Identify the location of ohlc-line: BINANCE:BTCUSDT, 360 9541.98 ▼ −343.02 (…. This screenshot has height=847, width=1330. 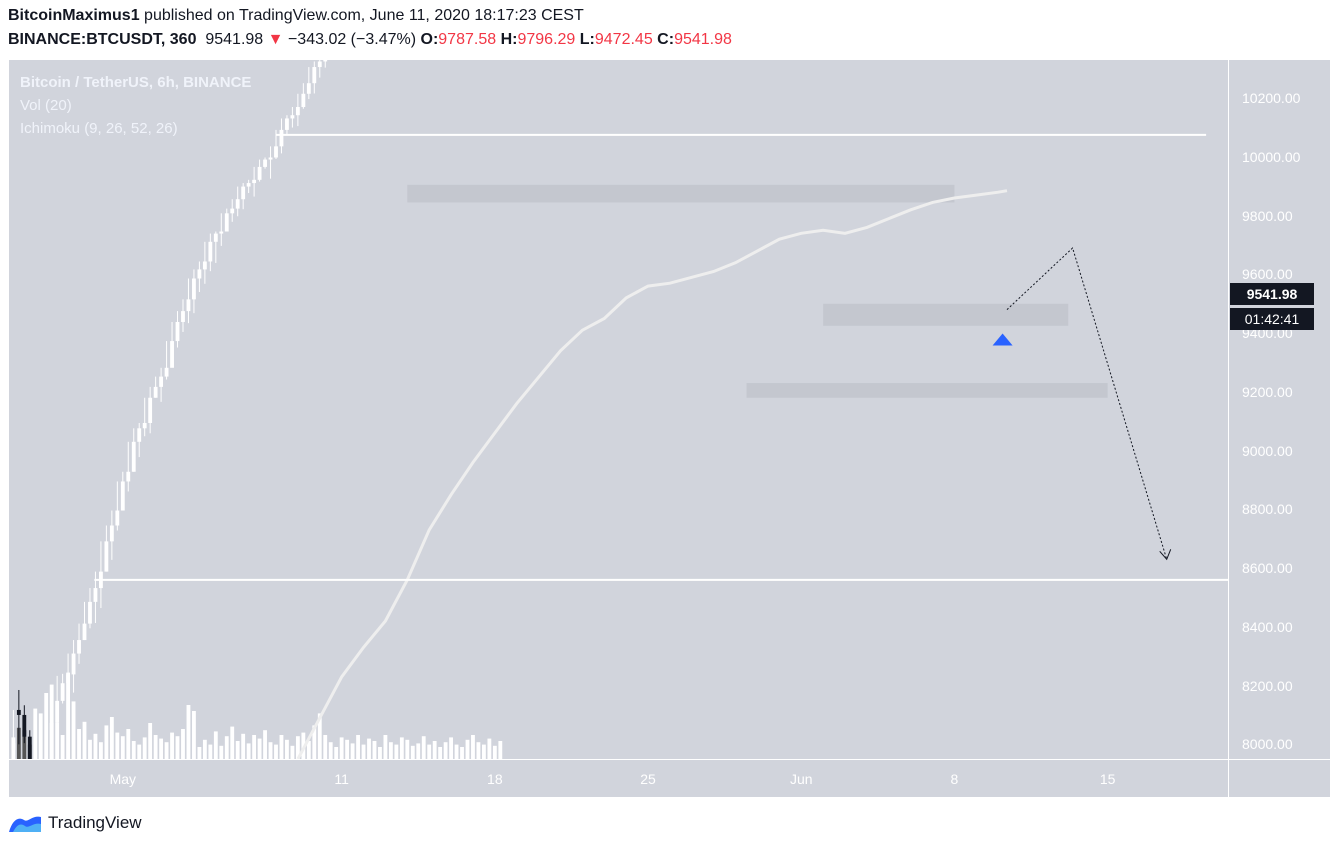
(370, 40).